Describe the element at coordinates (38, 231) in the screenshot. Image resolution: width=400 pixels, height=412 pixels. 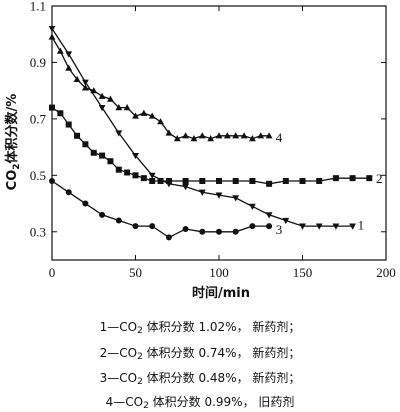
I see `y-tick-label: 0.3` at that location.